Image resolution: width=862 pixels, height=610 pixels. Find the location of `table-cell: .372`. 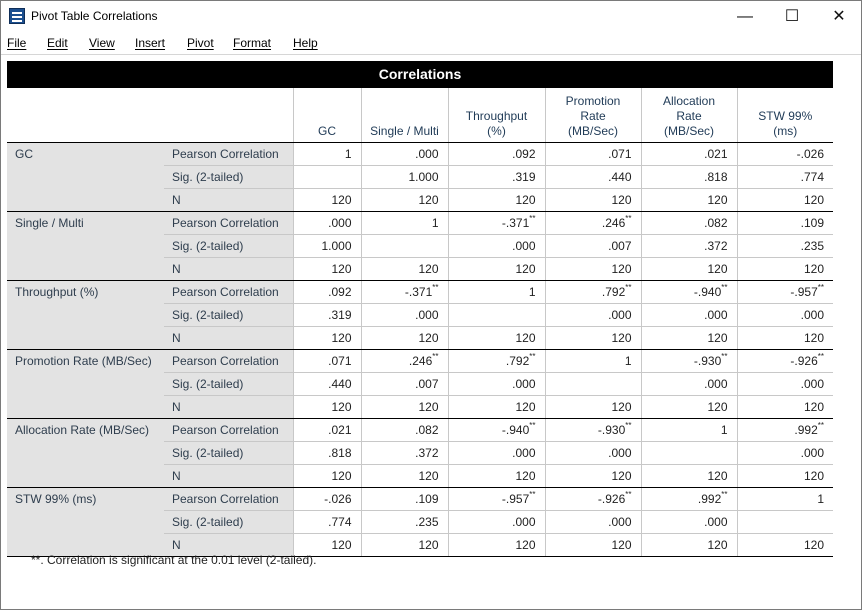

table-cell: .372 is located at coordinates (688, 246).